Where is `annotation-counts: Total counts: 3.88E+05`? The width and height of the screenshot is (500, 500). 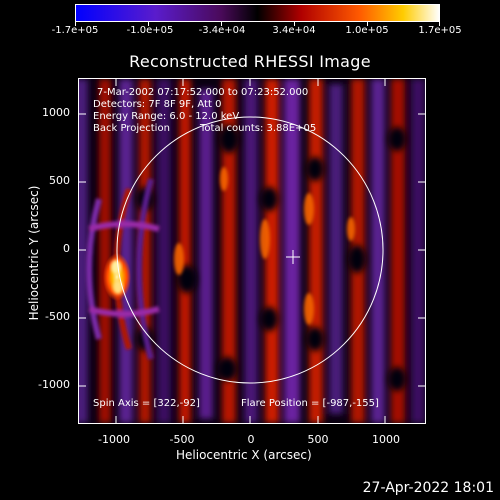
annotation-counts: Total counts: 3.88E+05 is located at coordinates (258, 128).